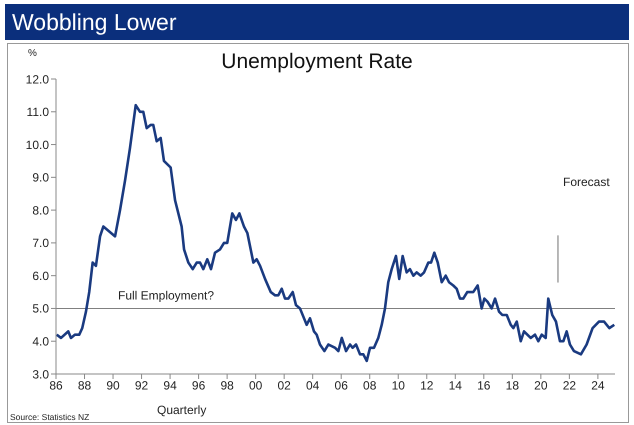  Describe the element at coordinates (598, 385) in the screenshot. I see `x-tick-label: 24` at that location.